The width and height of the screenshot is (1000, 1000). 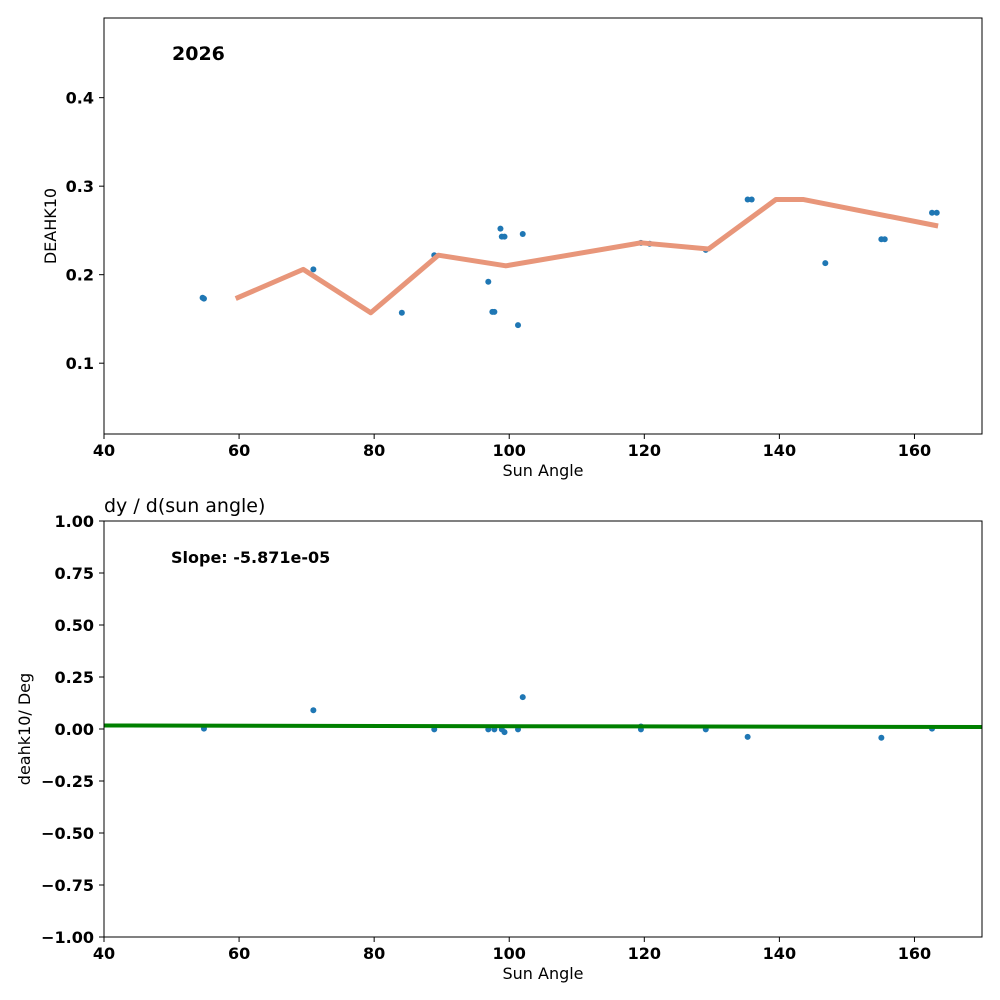 I want to click on y-tick-label: 0.3, so click(x=80, y=186).